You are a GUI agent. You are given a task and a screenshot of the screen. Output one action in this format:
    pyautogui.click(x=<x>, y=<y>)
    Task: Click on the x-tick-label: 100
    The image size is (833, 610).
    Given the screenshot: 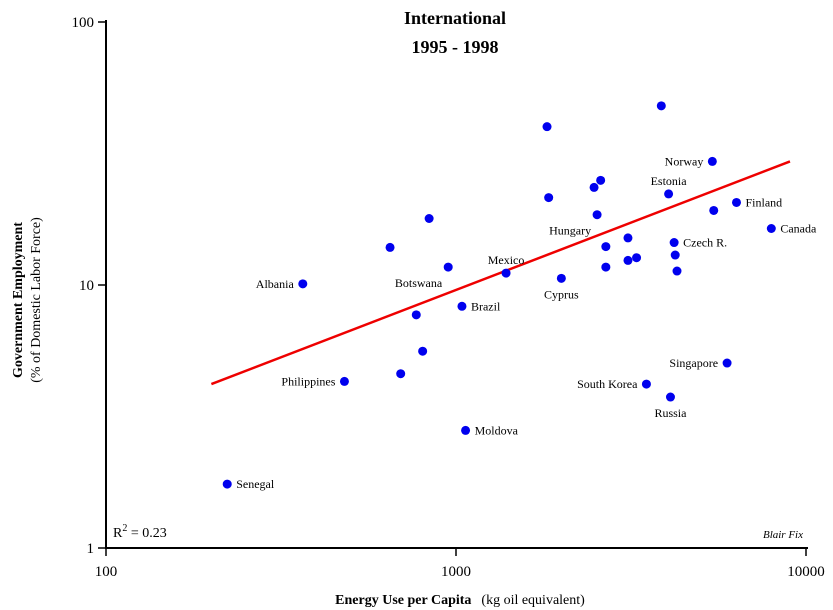 What is the action you would take?
    pyautogui.click(x=106, y=572)
    